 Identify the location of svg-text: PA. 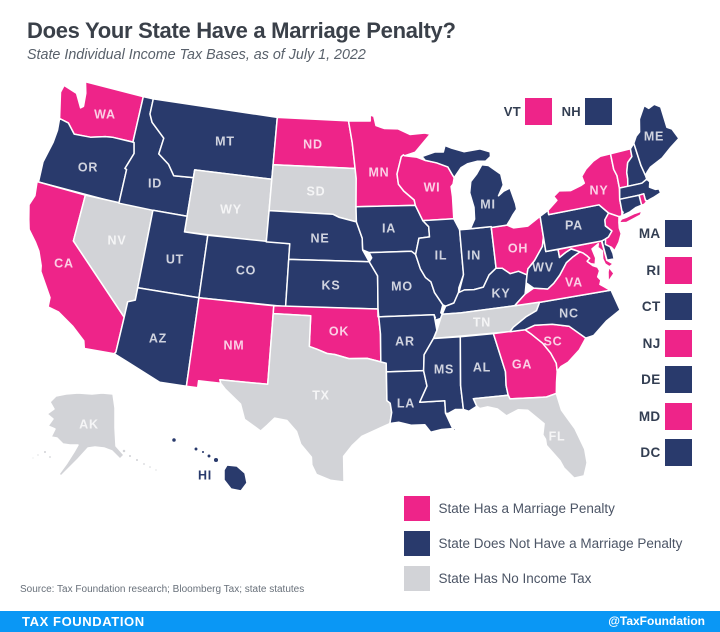
(574, 226).